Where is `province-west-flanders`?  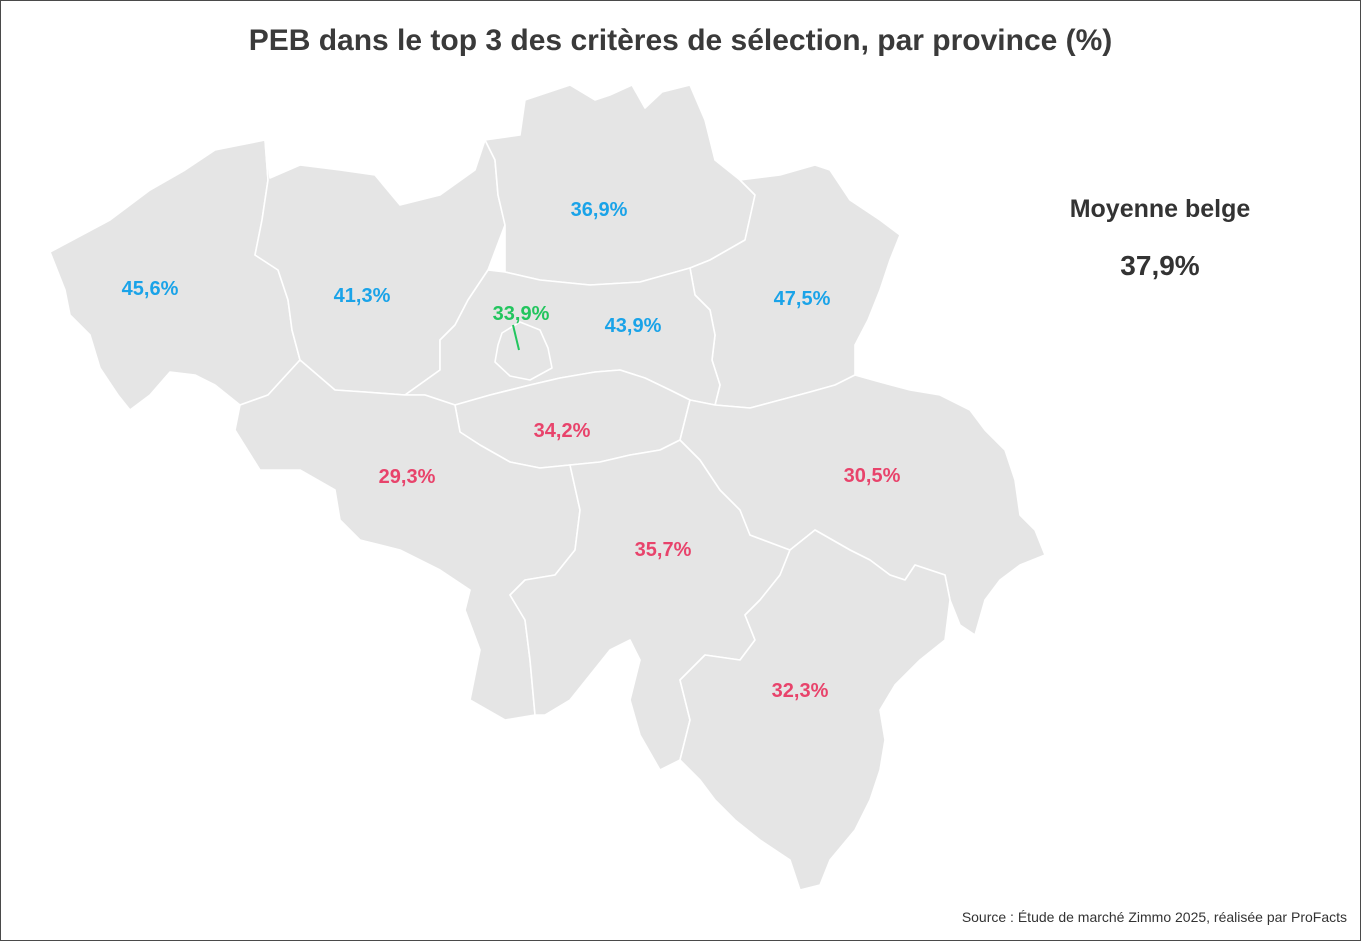 province-west-flanders is located at coordinates (175, 275).